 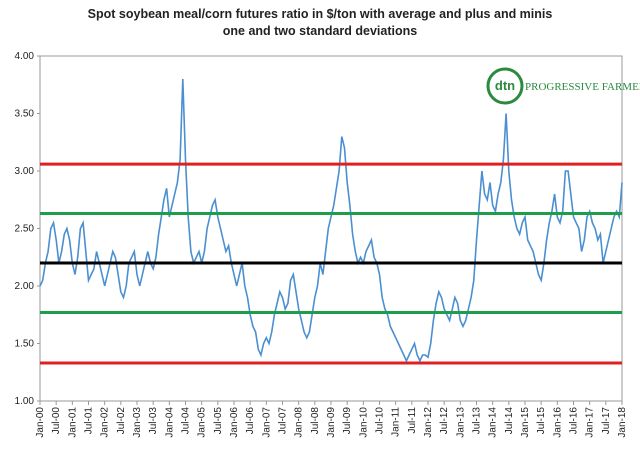 I want to click on x-tick-label: Jul-16, so click(x=574, y=421).